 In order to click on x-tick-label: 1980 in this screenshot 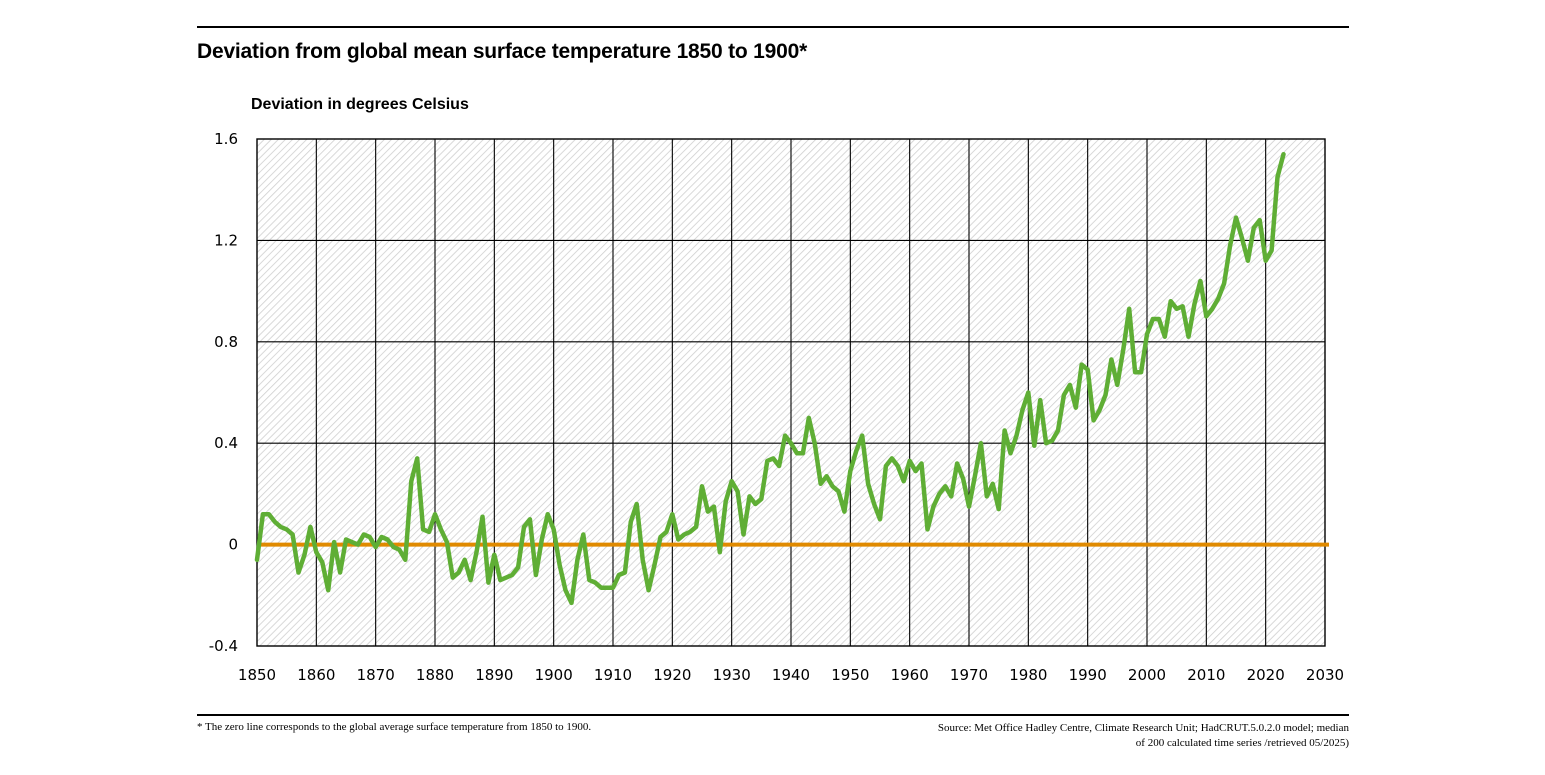, I will do `click(1028, 675)`.